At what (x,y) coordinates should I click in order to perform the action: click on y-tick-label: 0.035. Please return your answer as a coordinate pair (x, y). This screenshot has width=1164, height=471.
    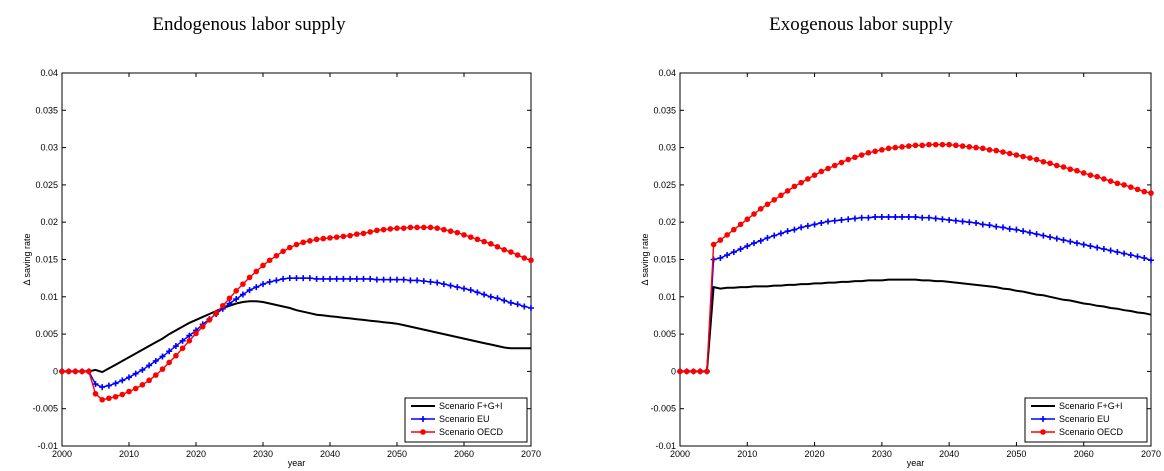
    Looking at the image, I should click on (46, 110).